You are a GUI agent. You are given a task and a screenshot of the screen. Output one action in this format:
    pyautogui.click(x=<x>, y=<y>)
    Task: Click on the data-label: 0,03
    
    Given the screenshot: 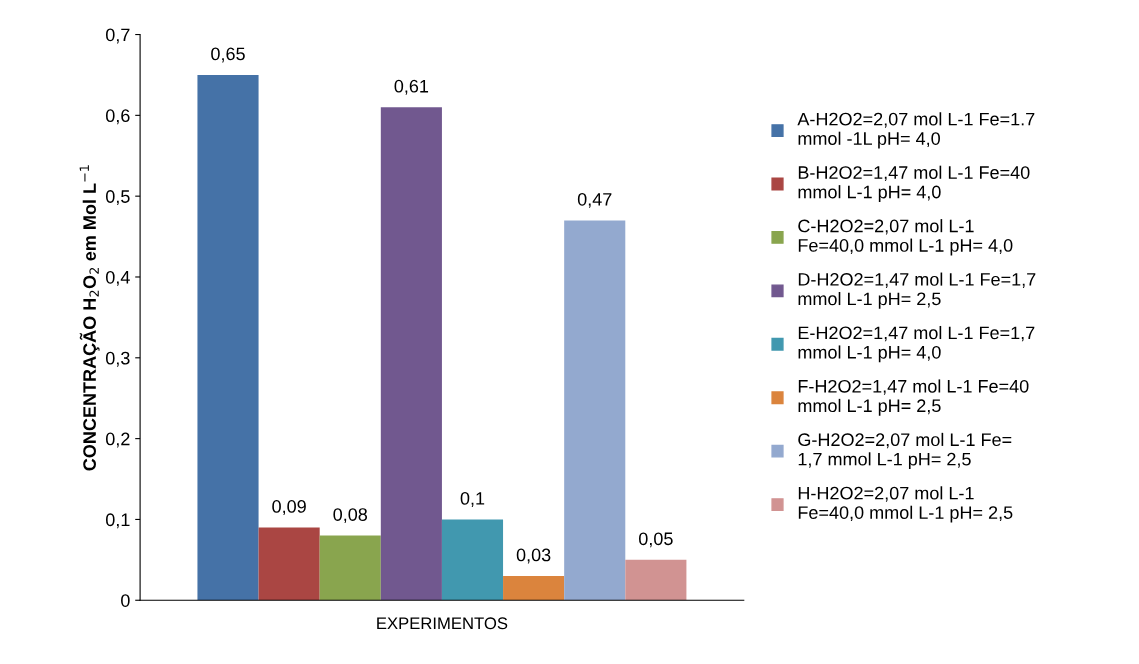 What is the action you would take?
    pyautogui.click(x=533, y=556)
    